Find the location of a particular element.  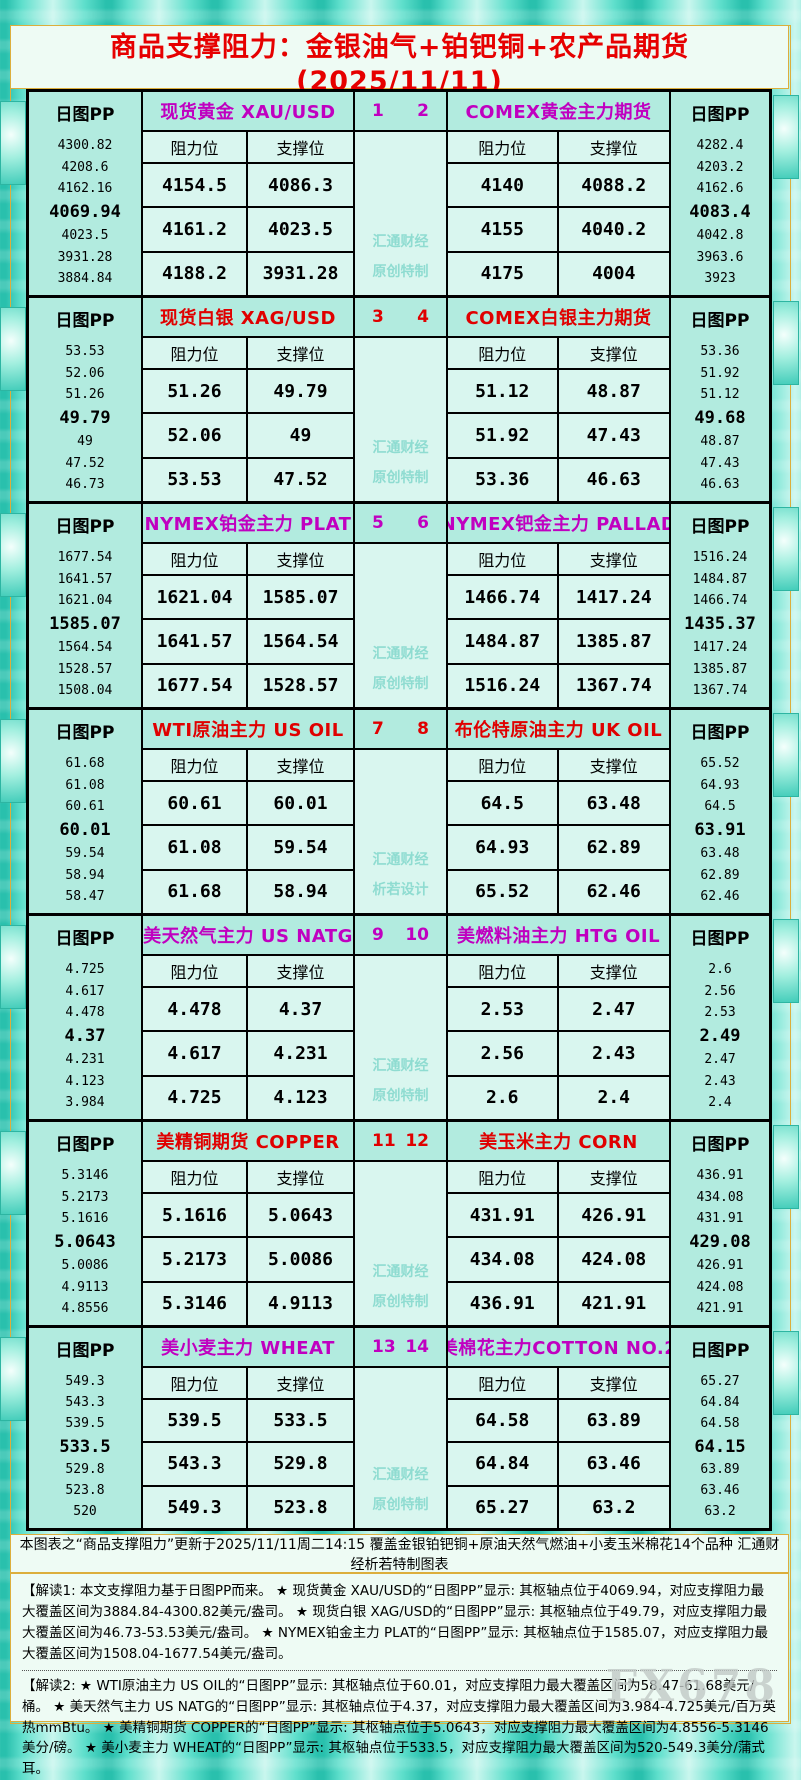

instrument-title: 美天然气主力 US NATG is located at coordinates (248, 936).